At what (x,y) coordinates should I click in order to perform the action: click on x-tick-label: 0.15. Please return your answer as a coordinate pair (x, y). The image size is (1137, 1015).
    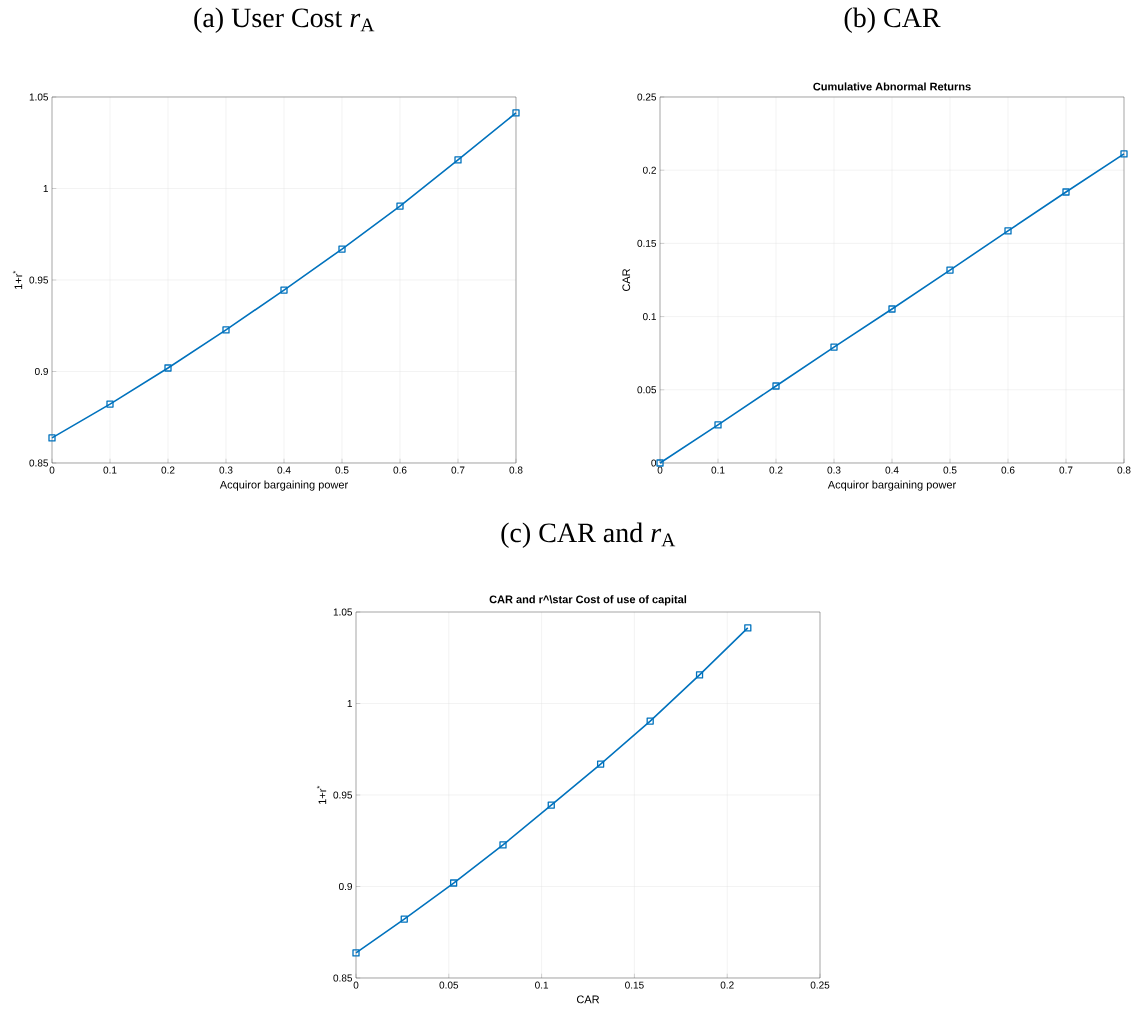
    Looking at the image, I should click on (634, 985).